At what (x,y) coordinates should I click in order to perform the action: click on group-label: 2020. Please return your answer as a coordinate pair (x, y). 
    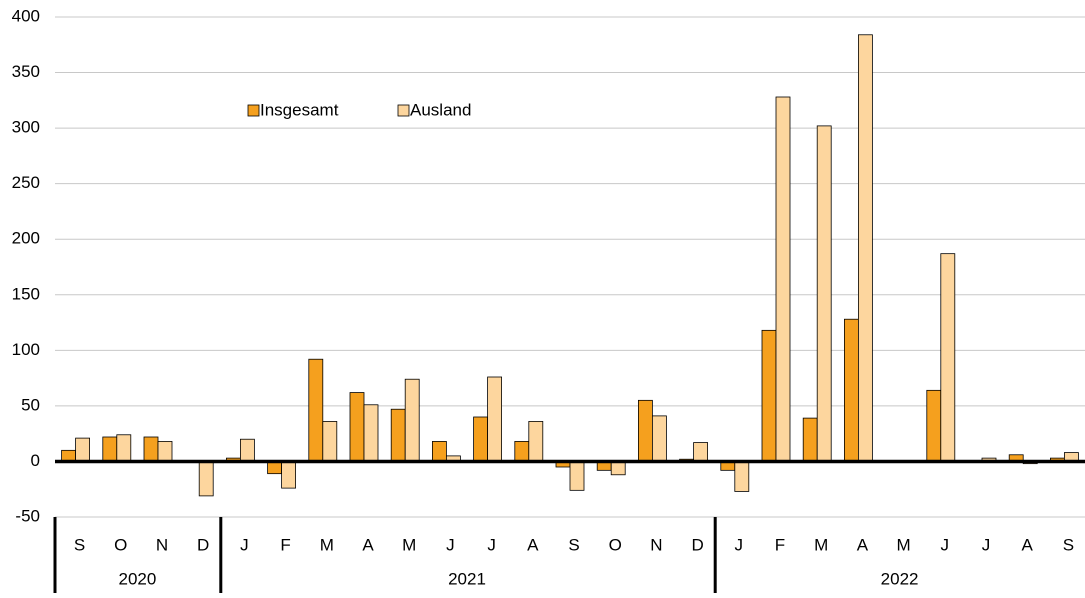
    Looking at the image, I should click on (137, 578).